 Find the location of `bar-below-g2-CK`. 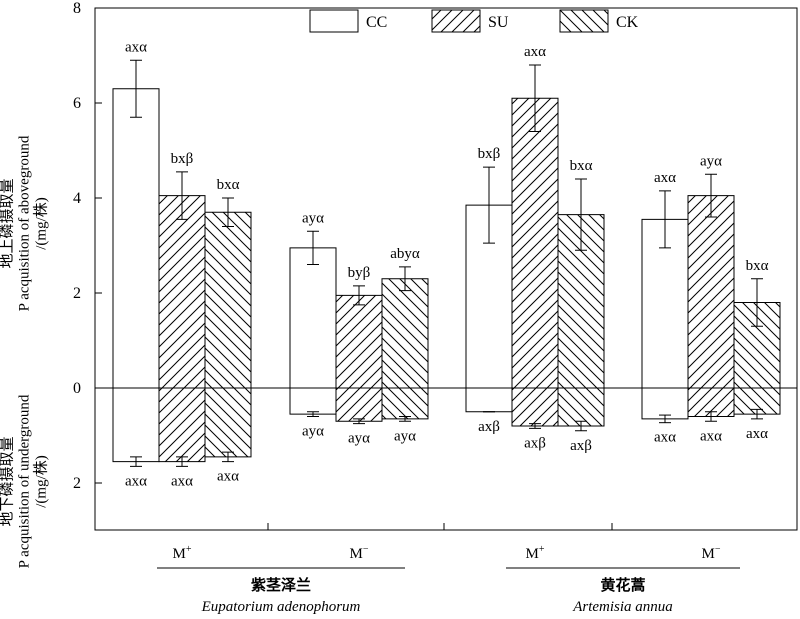

bar-below-g2-CK is located at coordinates (581, 407).